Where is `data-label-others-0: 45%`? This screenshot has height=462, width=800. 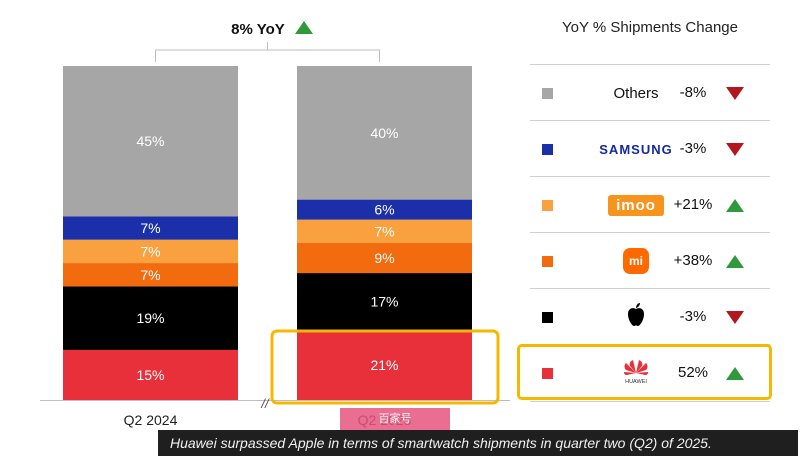
data-label-others-0: 45% is located at coordinates (150, 141).